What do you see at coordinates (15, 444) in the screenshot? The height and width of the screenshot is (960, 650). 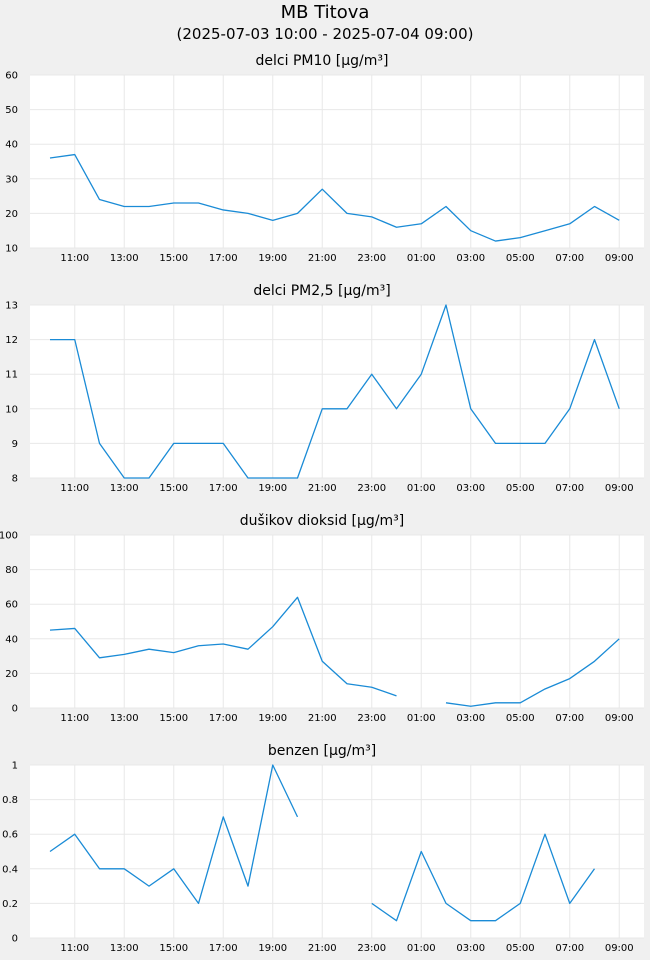 I see `y-tick-label: 9` at bounding box center [15, 444].